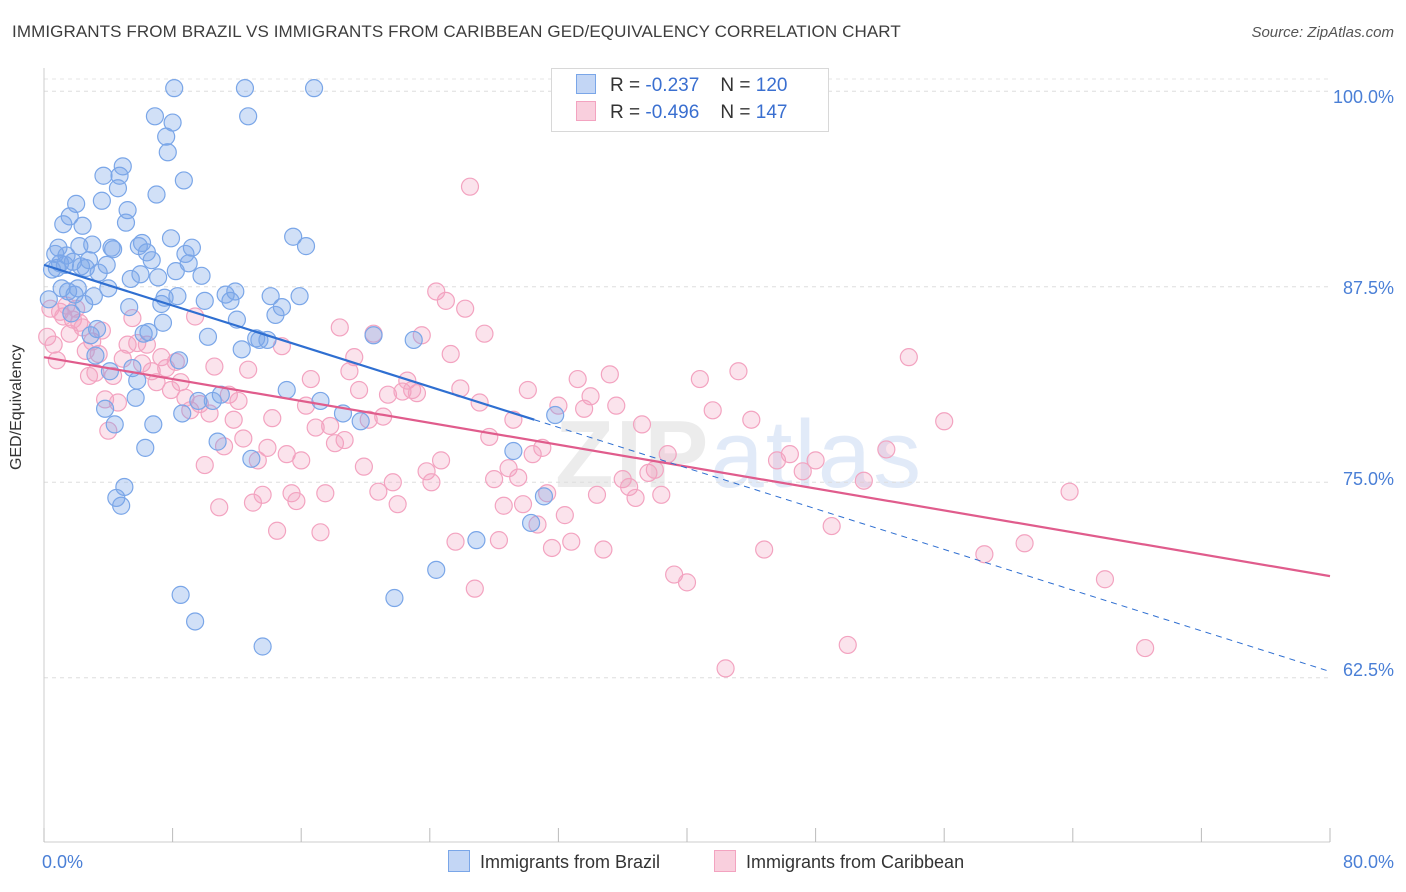 The image size is (1406, 892). I want to click on y-tick-label-87-5: 87.5%, so click(1368, 288).